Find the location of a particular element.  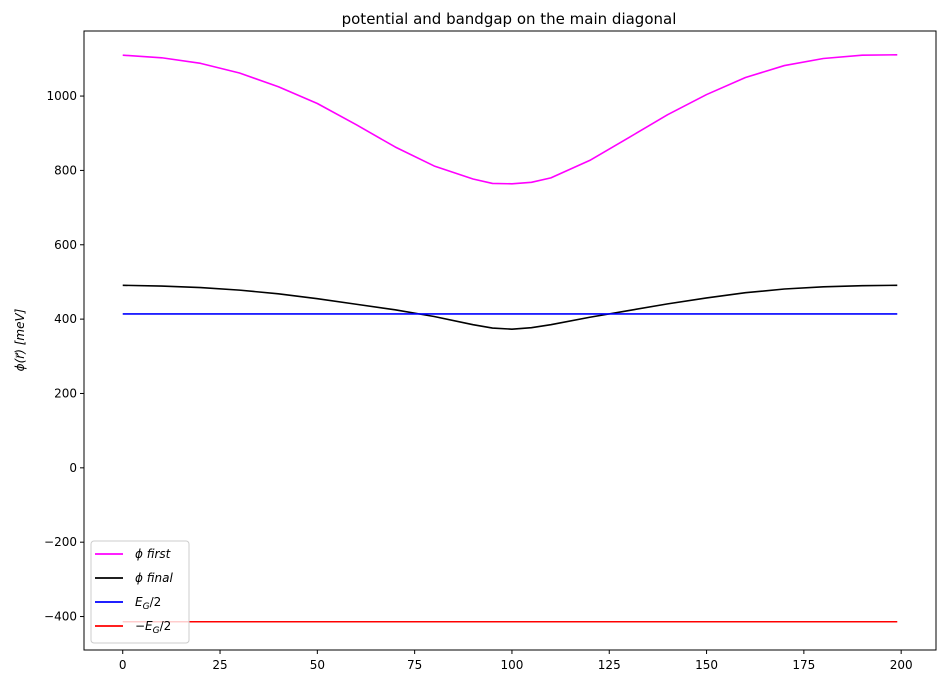

x-tick-label: 50 is located at coordinates (317, 665).